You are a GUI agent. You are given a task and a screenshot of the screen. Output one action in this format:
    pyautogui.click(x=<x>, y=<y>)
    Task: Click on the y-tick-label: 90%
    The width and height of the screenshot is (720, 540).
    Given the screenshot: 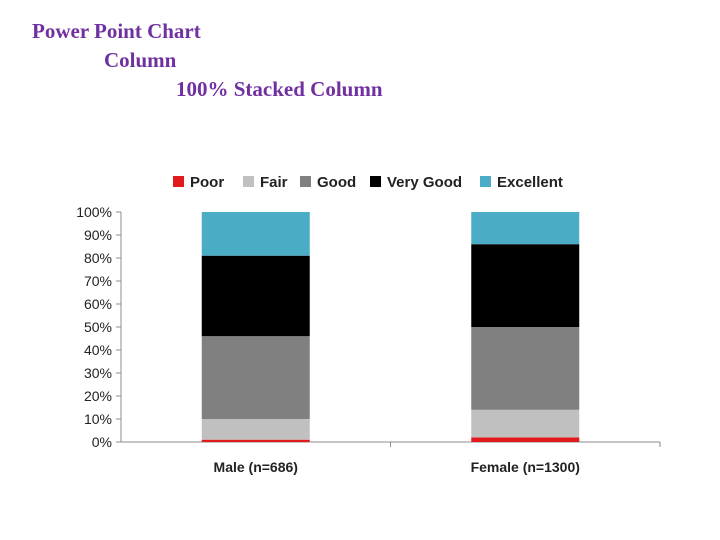 What is the action you would take?
    pyautogui.click(x=98, y=235)
    